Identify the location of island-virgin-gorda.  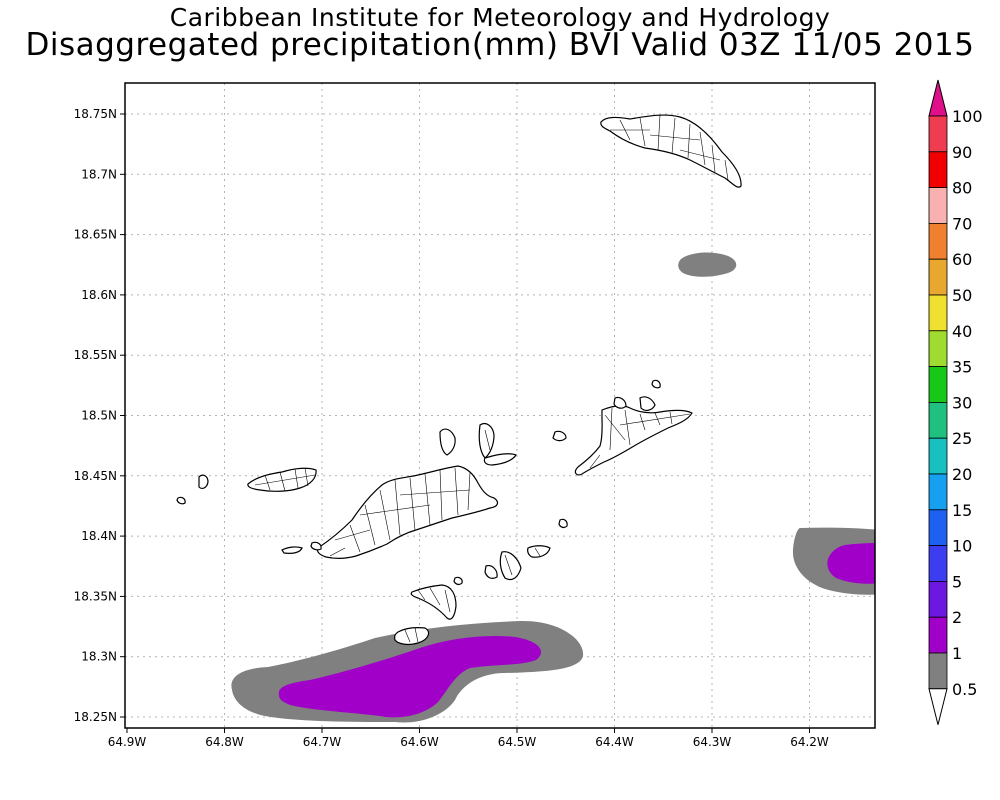
(633, 440).